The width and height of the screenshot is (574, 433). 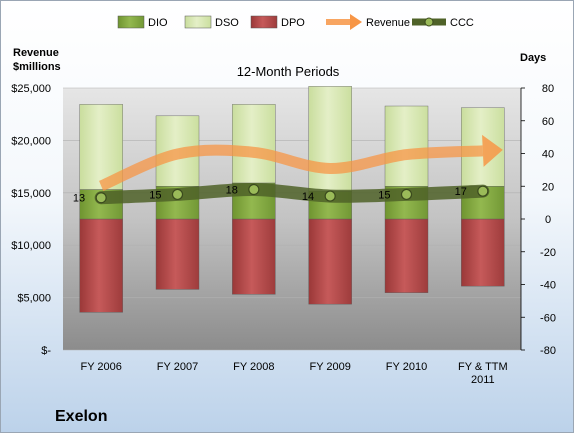 What do you see at coordinates (79, 199) in the screenshot?
I see `ccc-data-label: 13` at bounding box center [79, 199].